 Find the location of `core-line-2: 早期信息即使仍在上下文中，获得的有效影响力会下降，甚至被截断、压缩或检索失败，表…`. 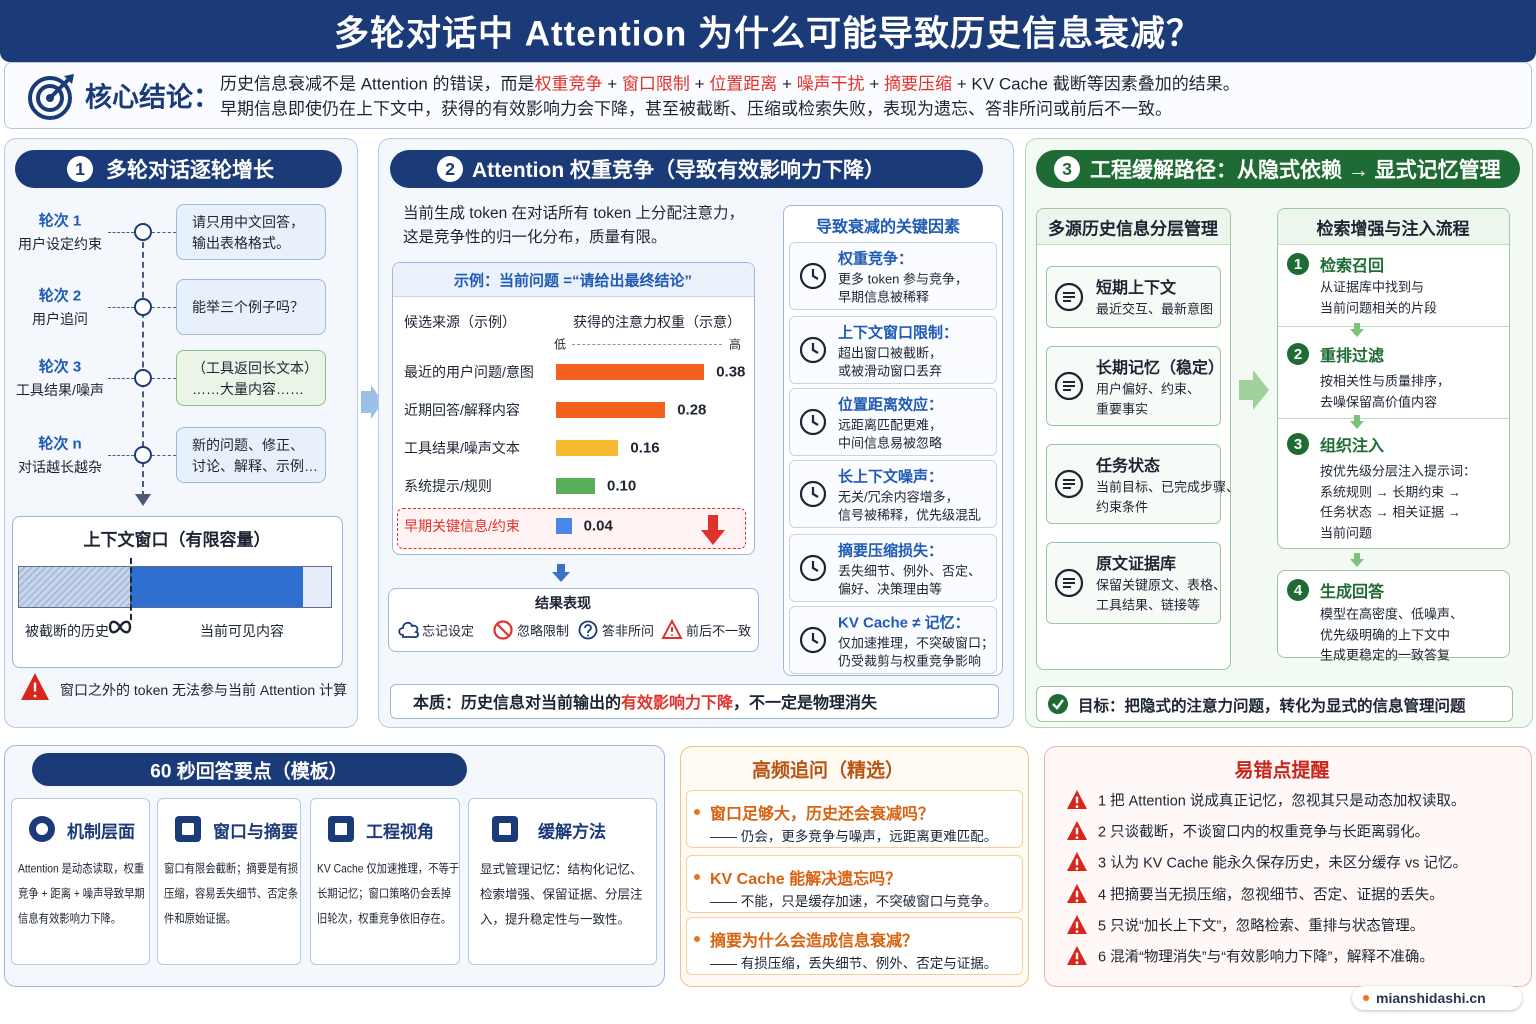

core-line-2: 早期信息即使仍在上下文中，获得的有效影响力会下降，甚至被截断、压缩或检索失败，表… is located at coordinates (696, 109).